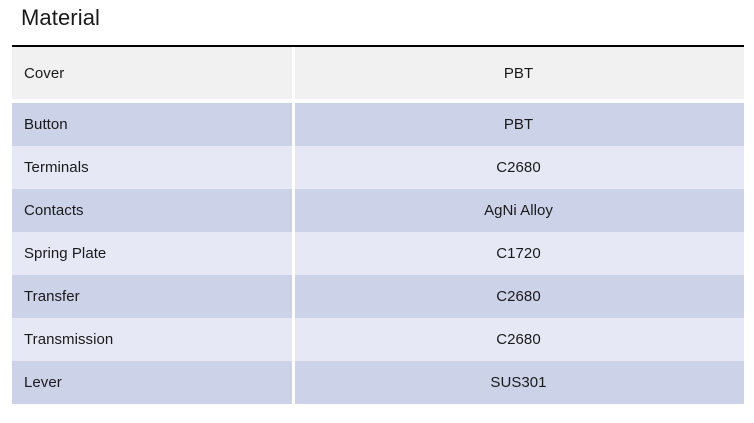 The image size is (754, 423). Describe the element at coordinates (519, 210) in the screenshot. I see `row-value: AgNi Alloy` at that location.